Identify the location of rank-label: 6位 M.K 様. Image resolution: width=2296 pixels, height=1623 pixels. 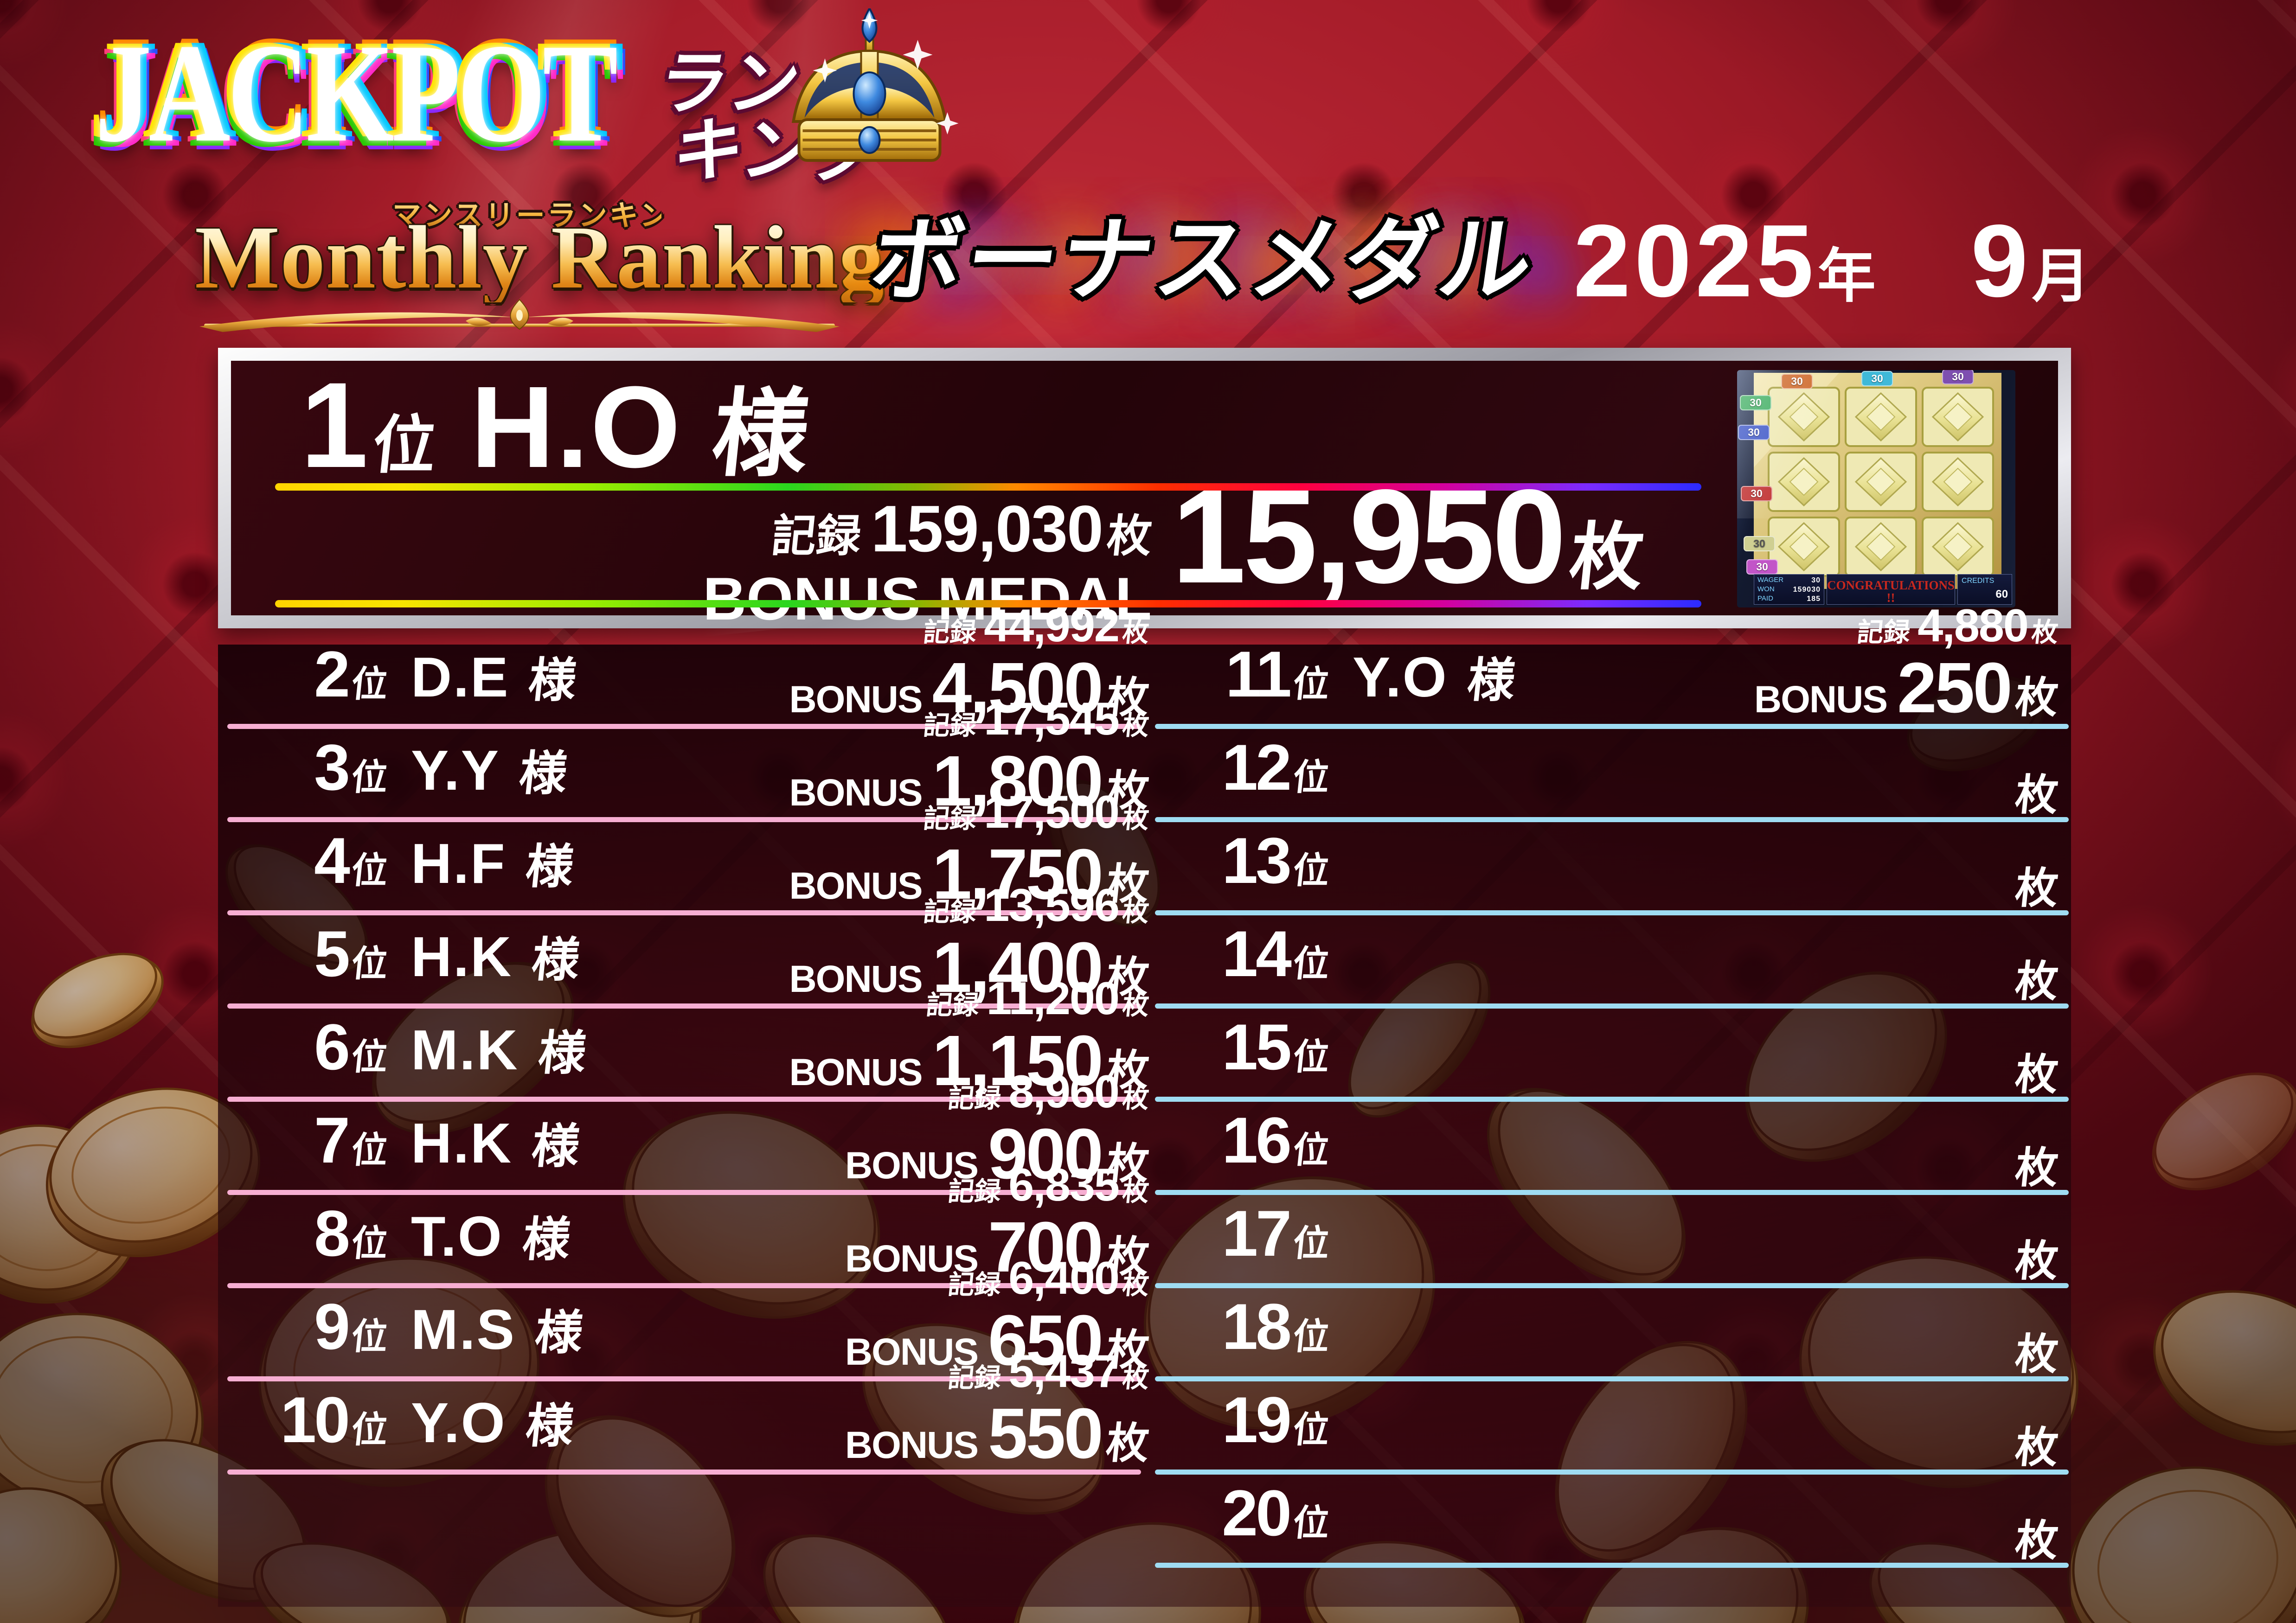
(424, 1048).